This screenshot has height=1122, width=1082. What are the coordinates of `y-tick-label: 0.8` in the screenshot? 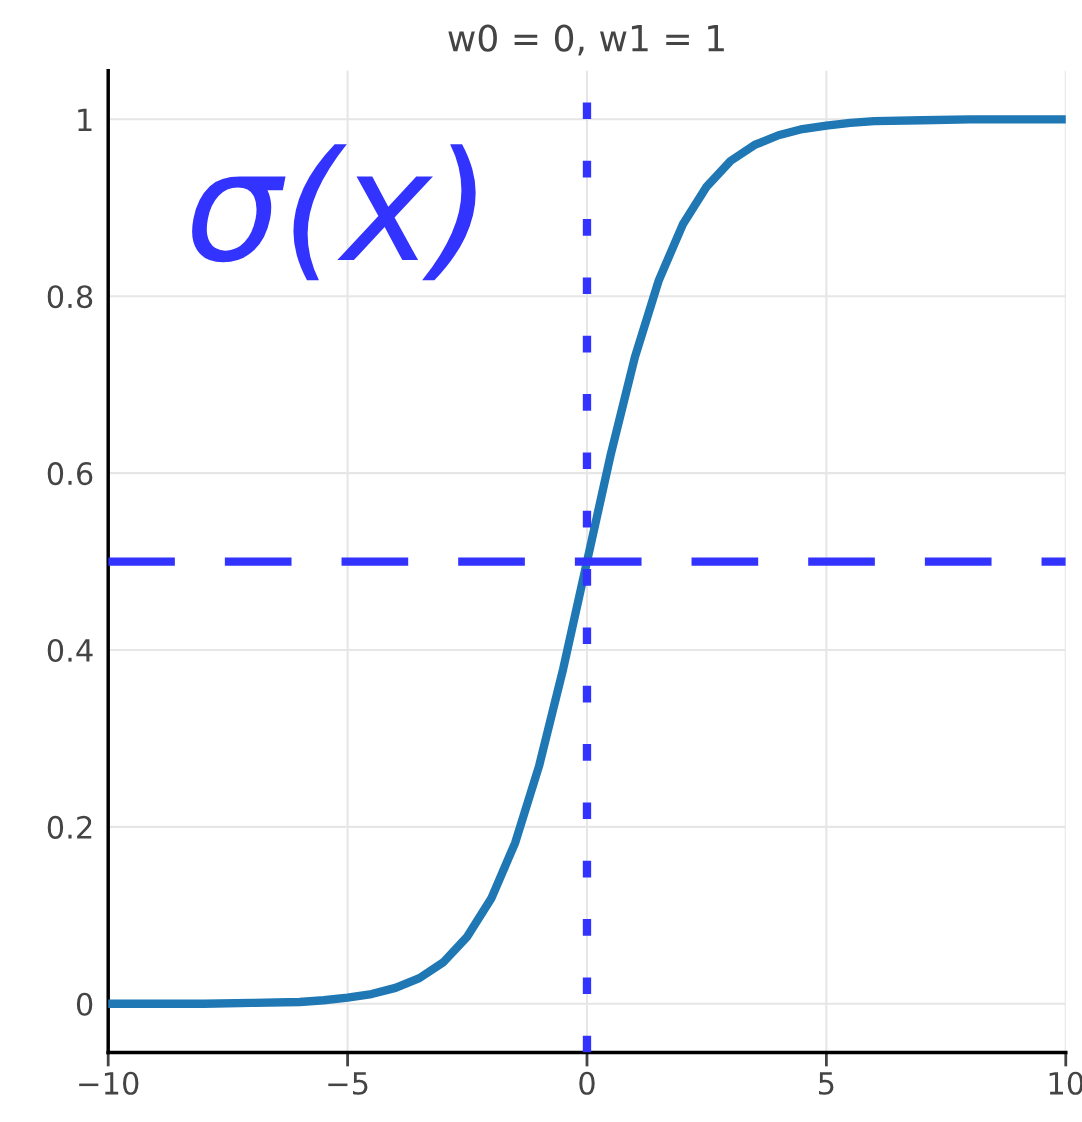 It's located at (70, 297).